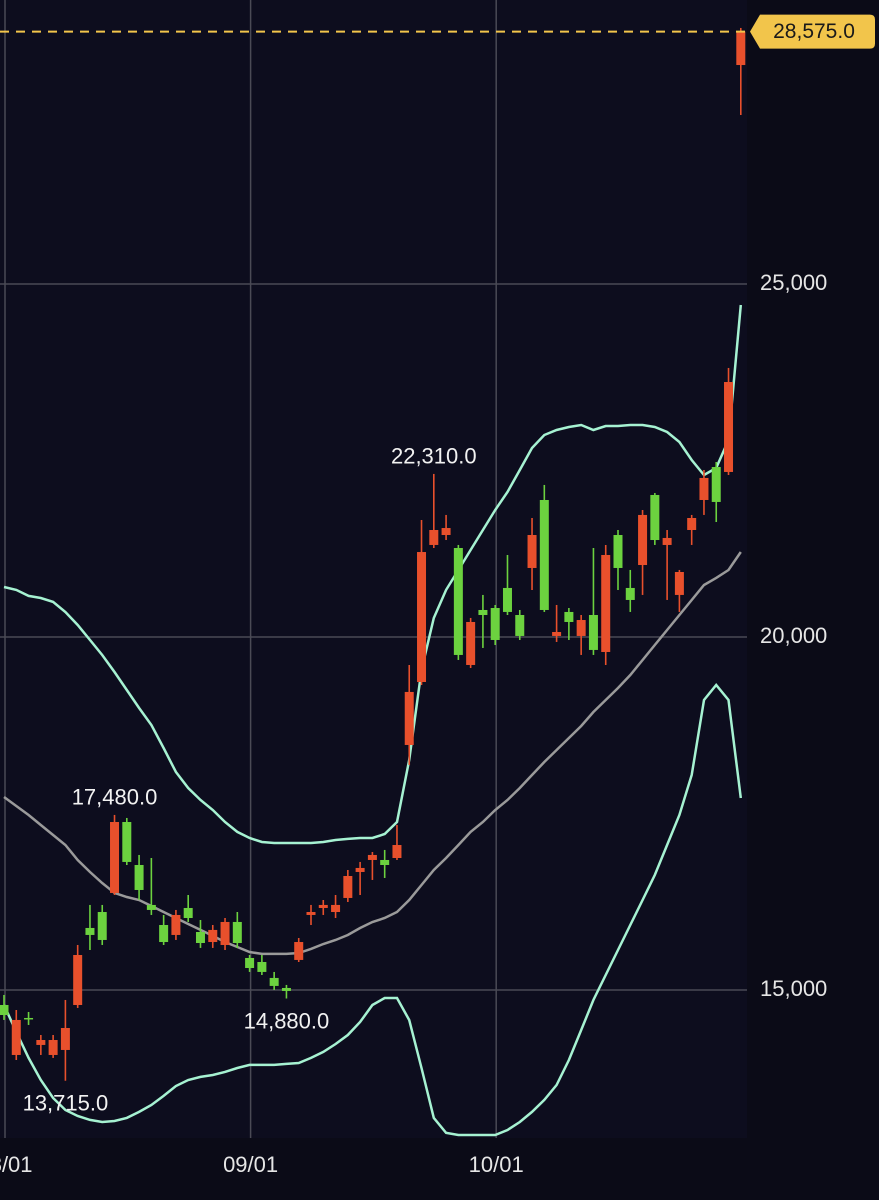 The width and height of the screenshot is (879, 1200). What do you see at coordinates (793, 988) in the screenshot?
I see `y-tick-label: 15,000` at bounding box center [793, 988].